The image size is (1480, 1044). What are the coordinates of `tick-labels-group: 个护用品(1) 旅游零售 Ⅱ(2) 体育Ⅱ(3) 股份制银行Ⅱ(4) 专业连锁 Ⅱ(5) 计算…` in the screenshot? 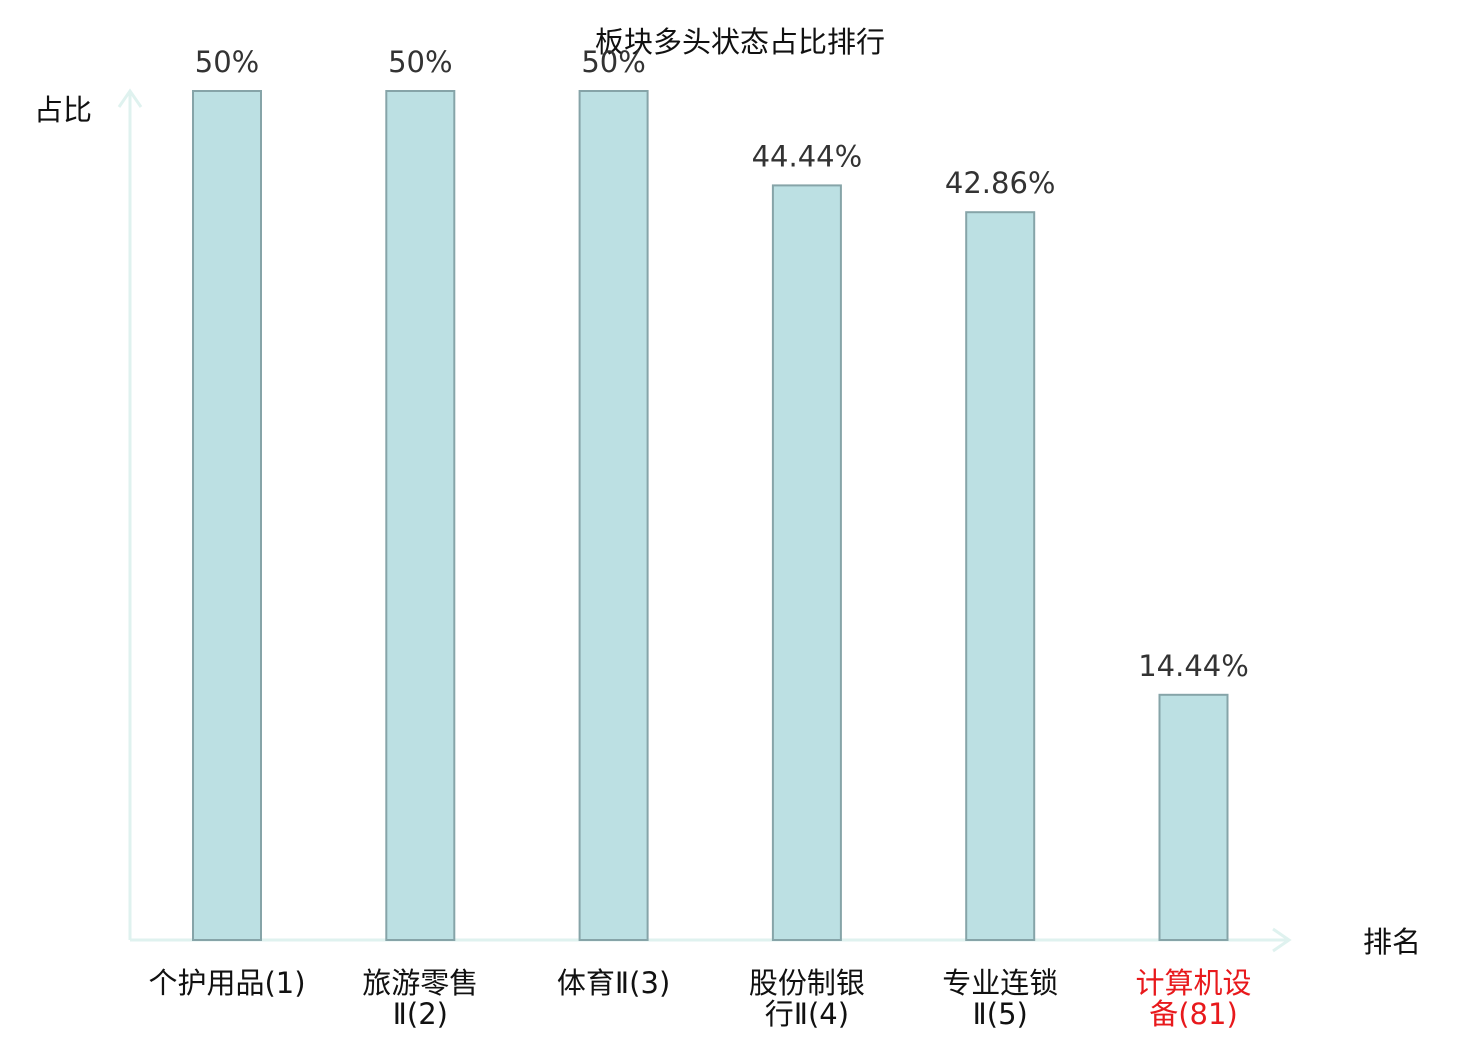 It's located at (699, 998).